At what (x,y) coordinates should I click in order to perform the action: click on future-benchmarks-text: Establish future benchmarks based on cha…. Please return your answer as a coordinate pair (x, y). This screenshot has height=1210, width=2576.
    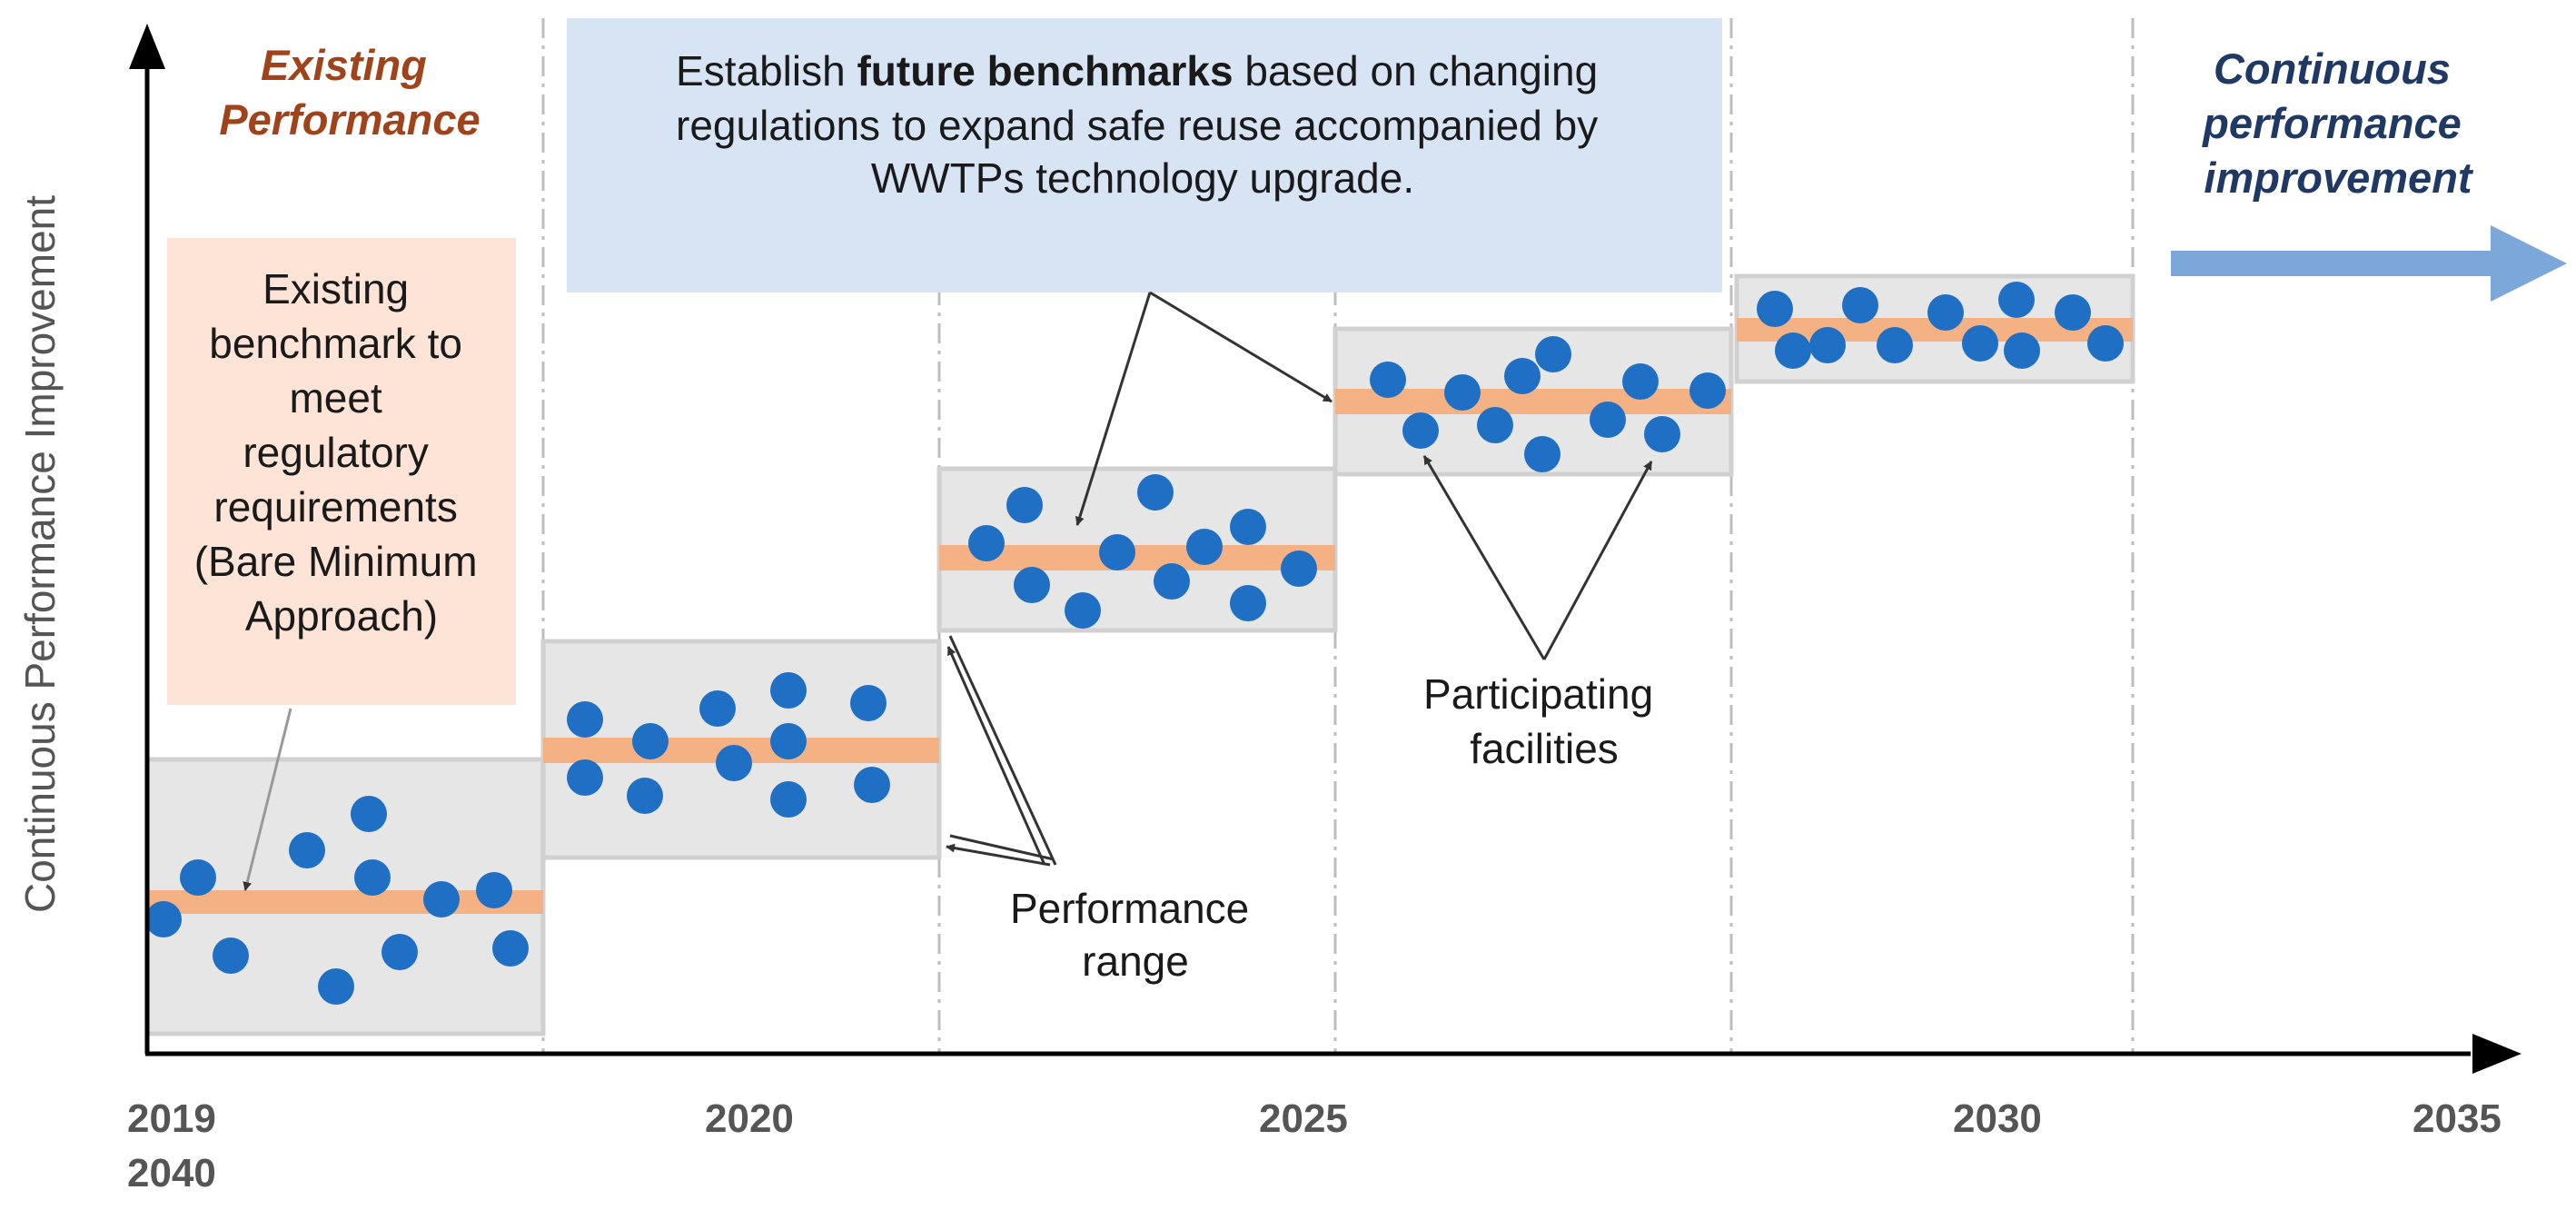
    Looking at the image, I should click on (1143, 124).